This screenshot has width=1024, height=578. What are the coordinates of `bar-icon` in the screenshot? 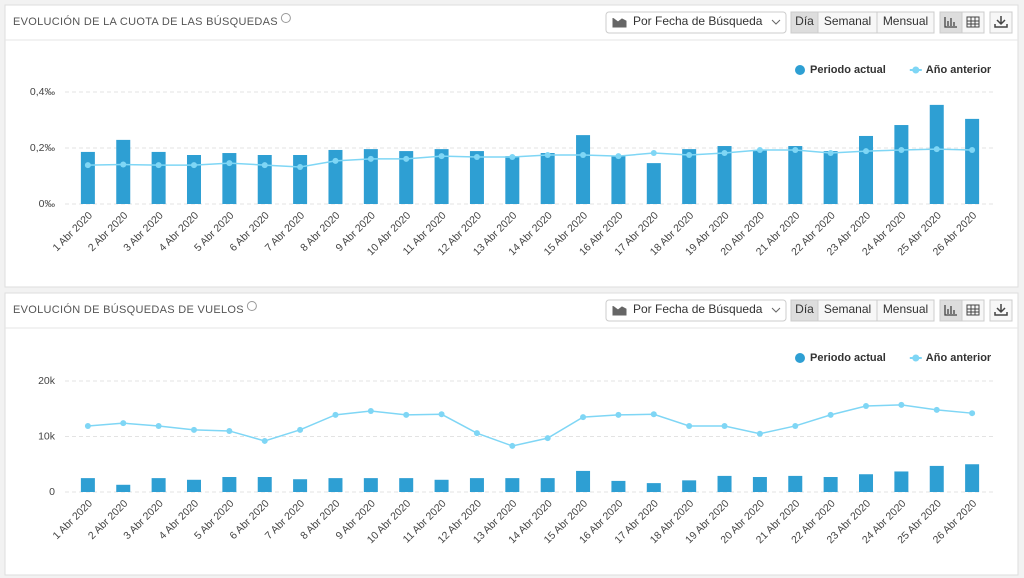 It's located at (950, 22).